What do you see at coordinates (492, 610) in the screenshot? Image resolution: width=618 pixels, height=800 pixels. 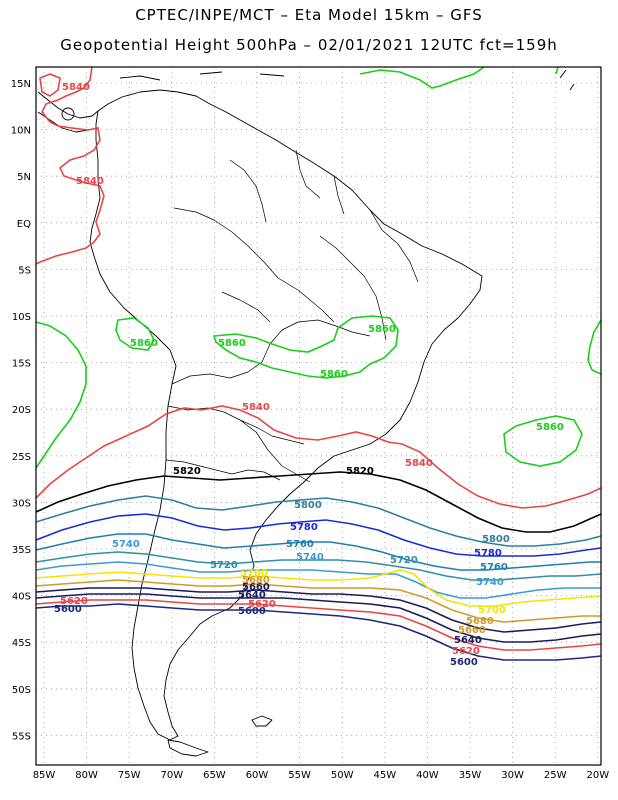 I see `contour-label-5700-b: 5700` at bounding box center [492, 610].